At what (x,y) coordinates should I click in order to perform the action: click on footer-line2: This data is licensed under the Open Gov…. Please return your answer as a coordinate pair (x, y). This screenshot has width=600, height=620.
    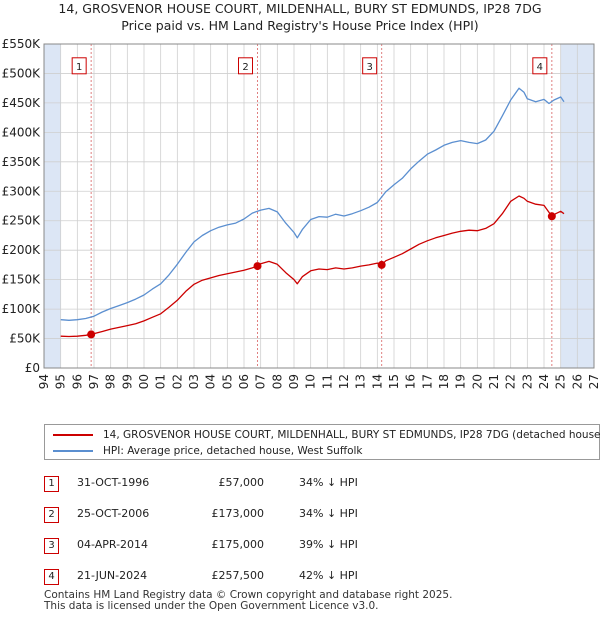
    Looking at the image, I should click on (211, 606).